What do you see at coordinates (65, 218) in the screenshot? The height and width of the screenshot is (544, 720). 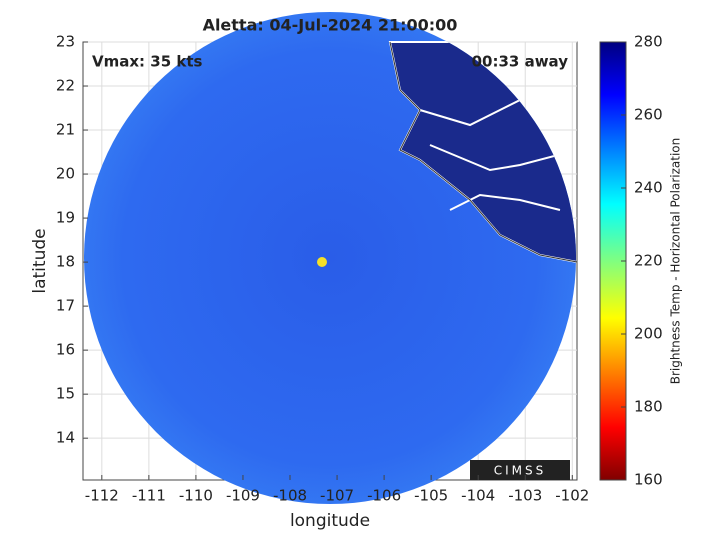 I see `y-tick-label: 19` at bounding box center [65, 218].